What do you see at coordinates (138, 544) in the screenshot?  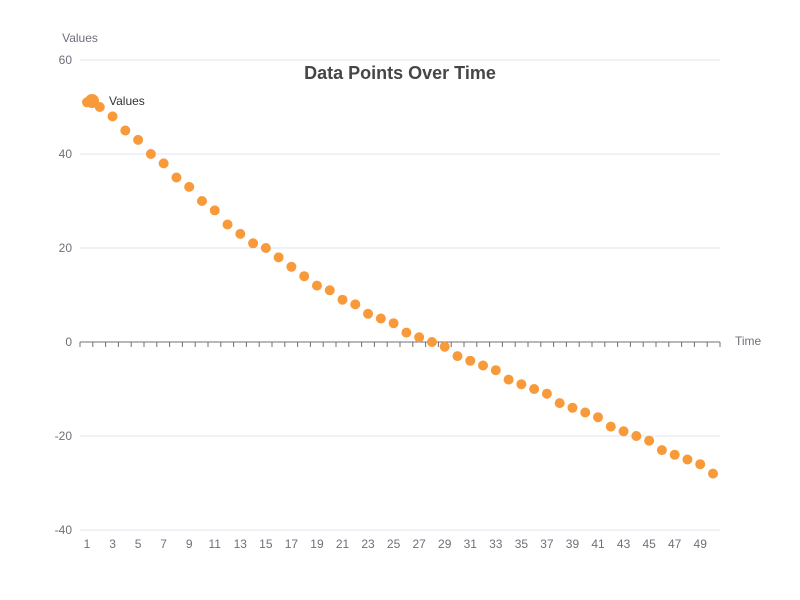 I see `x-tick-label: 5` at bounding box center [138, 544].